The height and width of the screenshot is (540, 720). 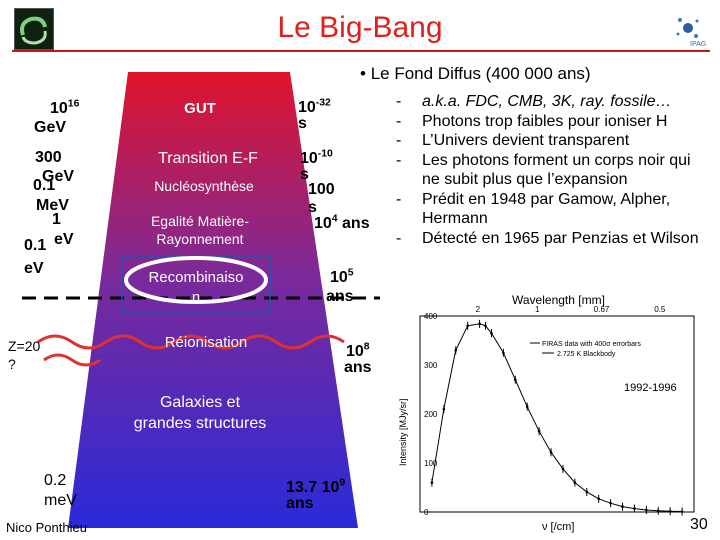 What do you see at coordinates (699, 524) in the screenshot?
I see `page-number: 30` at bounding box center [699, 524].